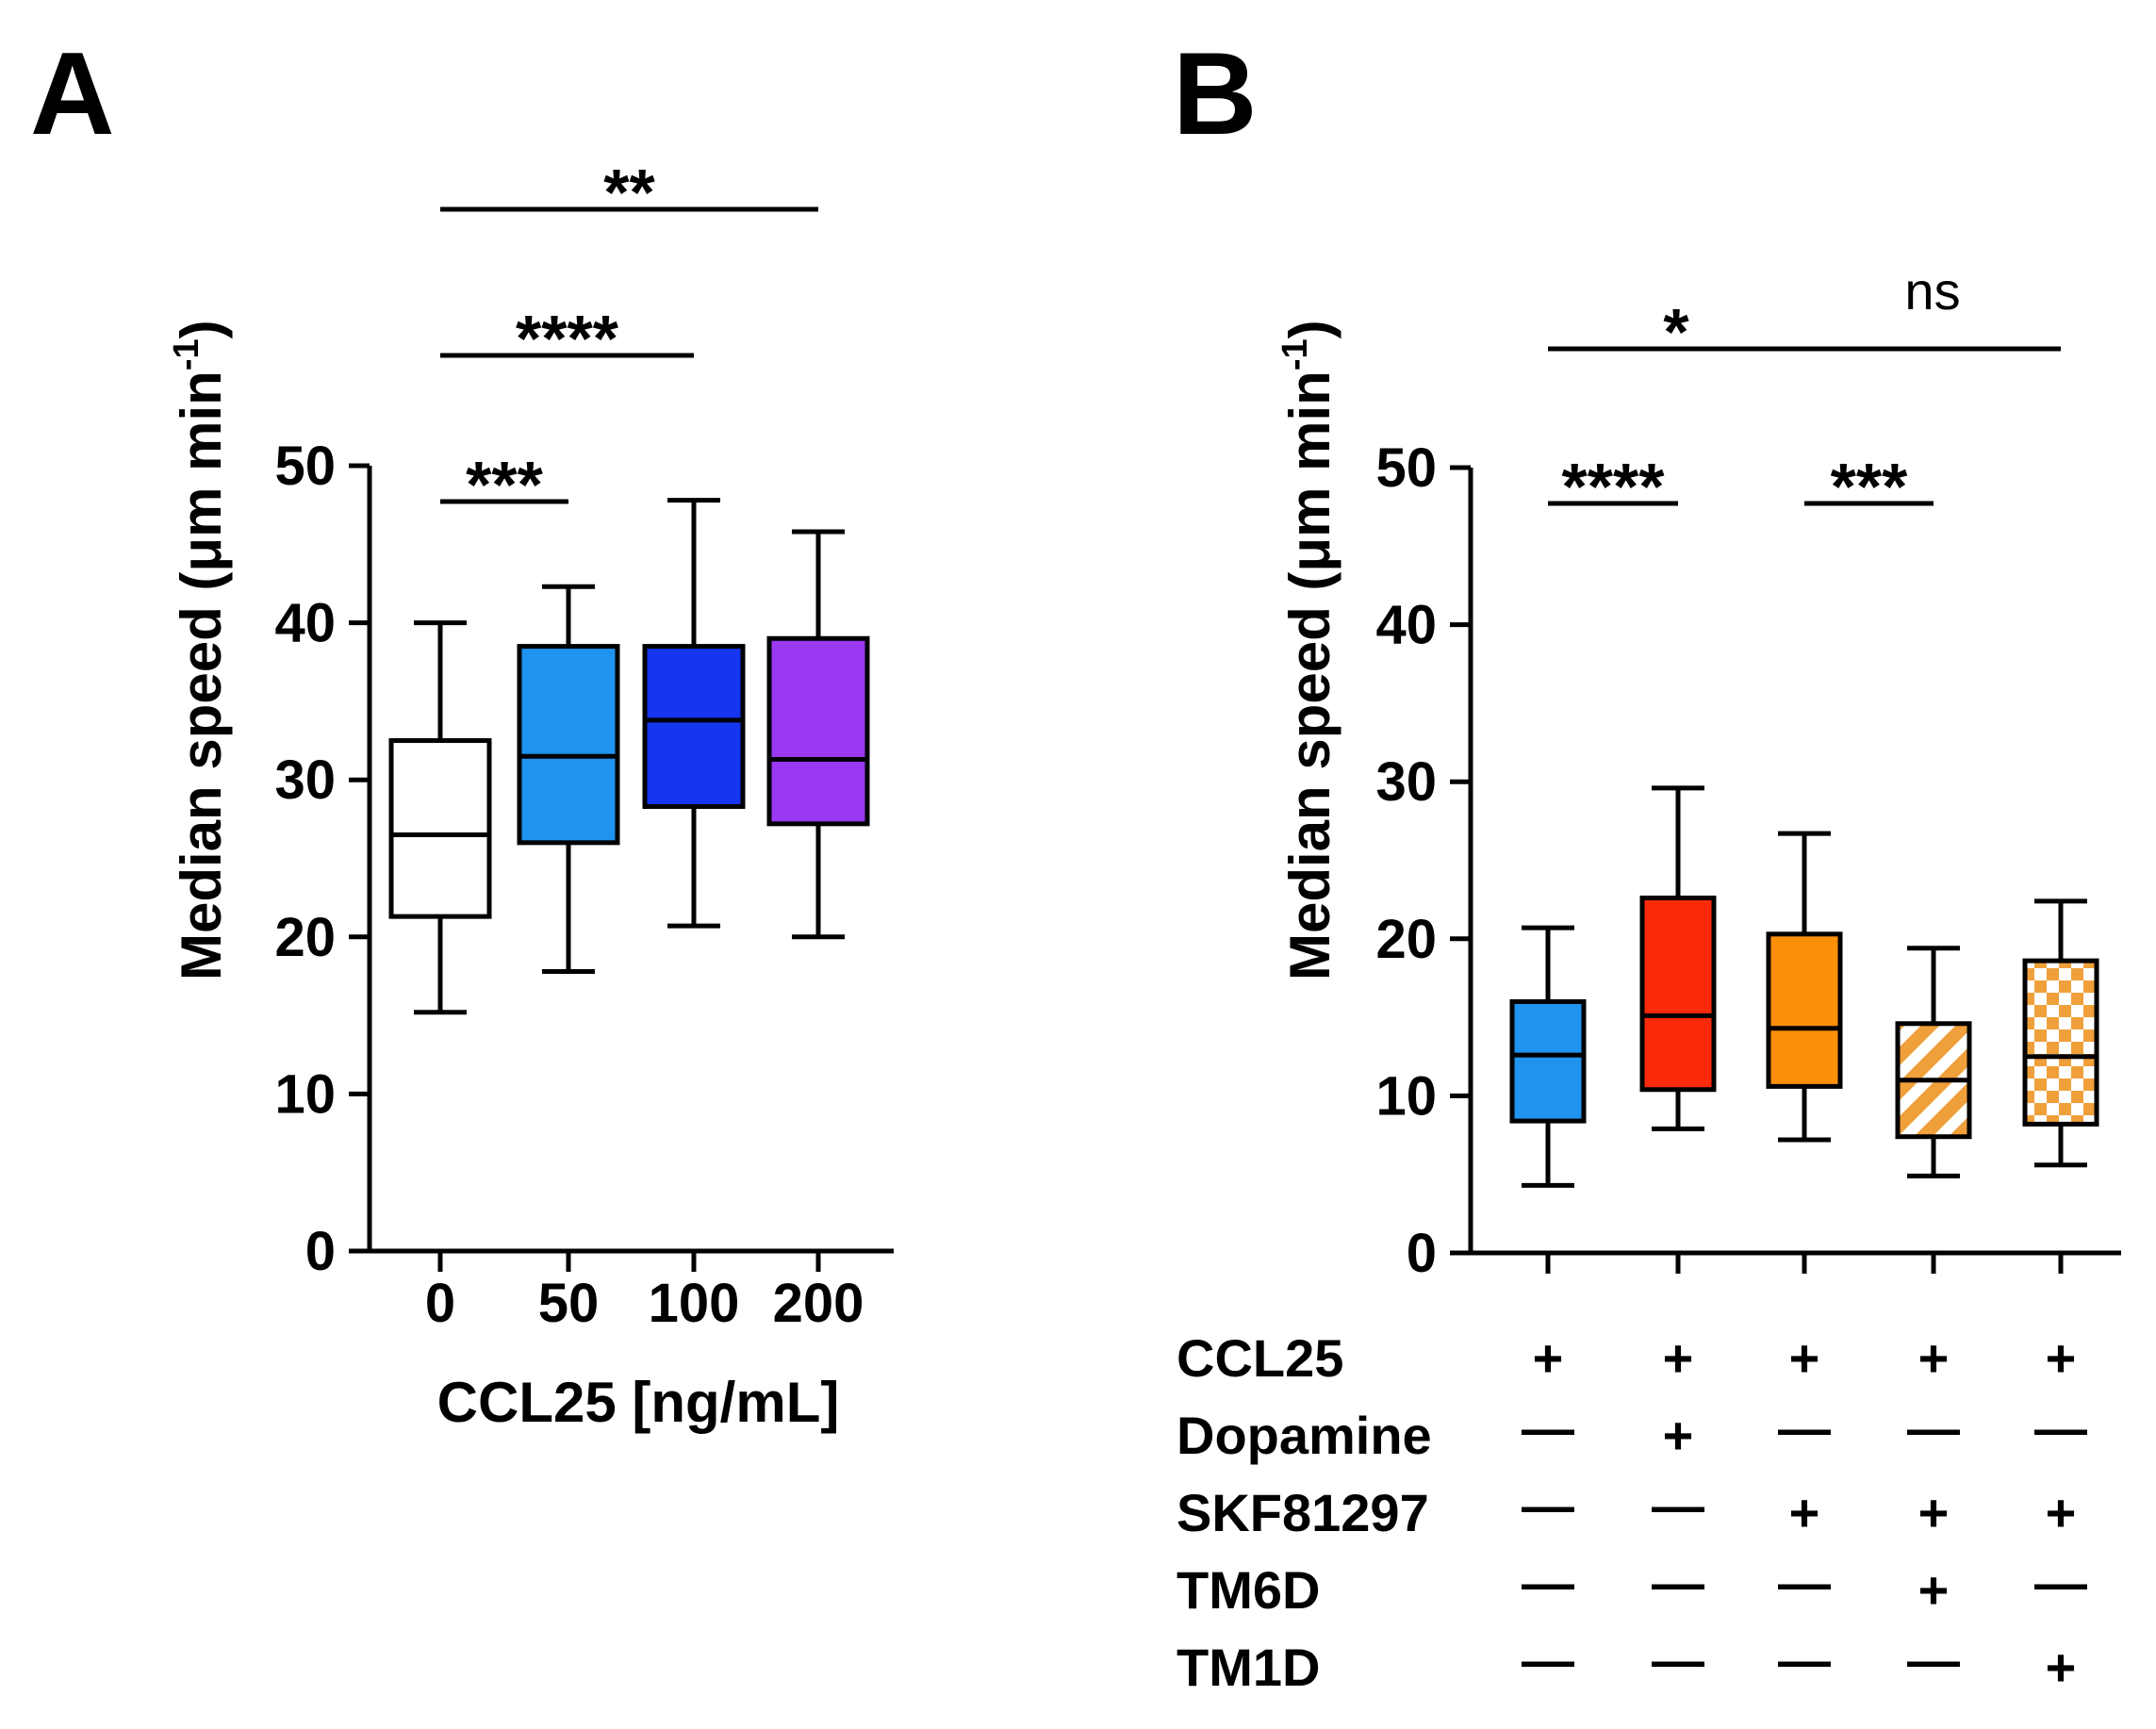 The width and height of the screenshot is (2156, 1729). I want to click on panel-b-y-tick-label: 30, so click(1406, 782).